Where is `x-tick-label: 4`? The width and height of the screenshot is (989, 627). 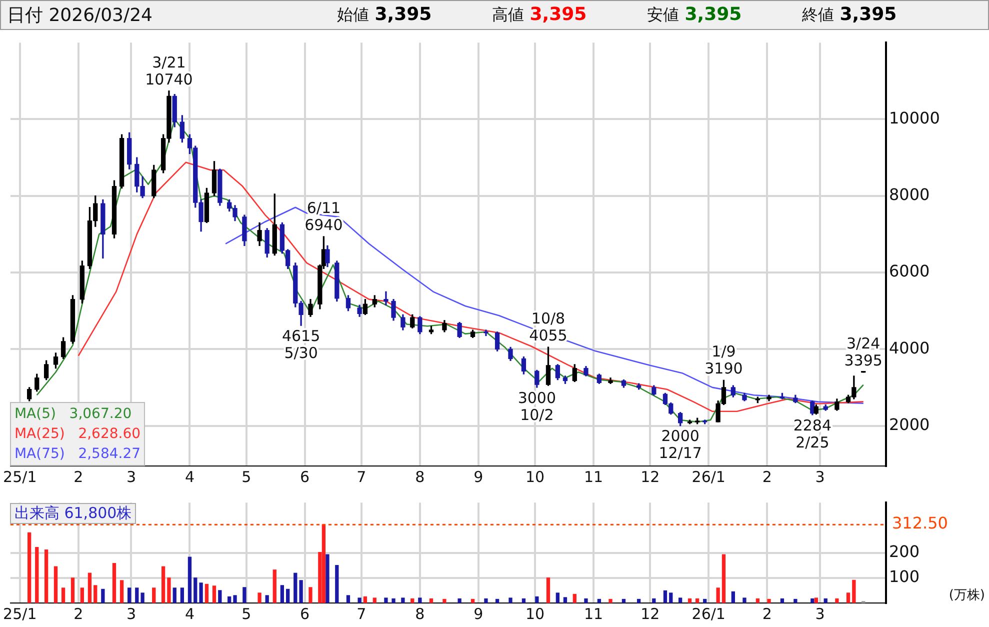 x-tick-label: 4 is located at coordinates (189, 613).